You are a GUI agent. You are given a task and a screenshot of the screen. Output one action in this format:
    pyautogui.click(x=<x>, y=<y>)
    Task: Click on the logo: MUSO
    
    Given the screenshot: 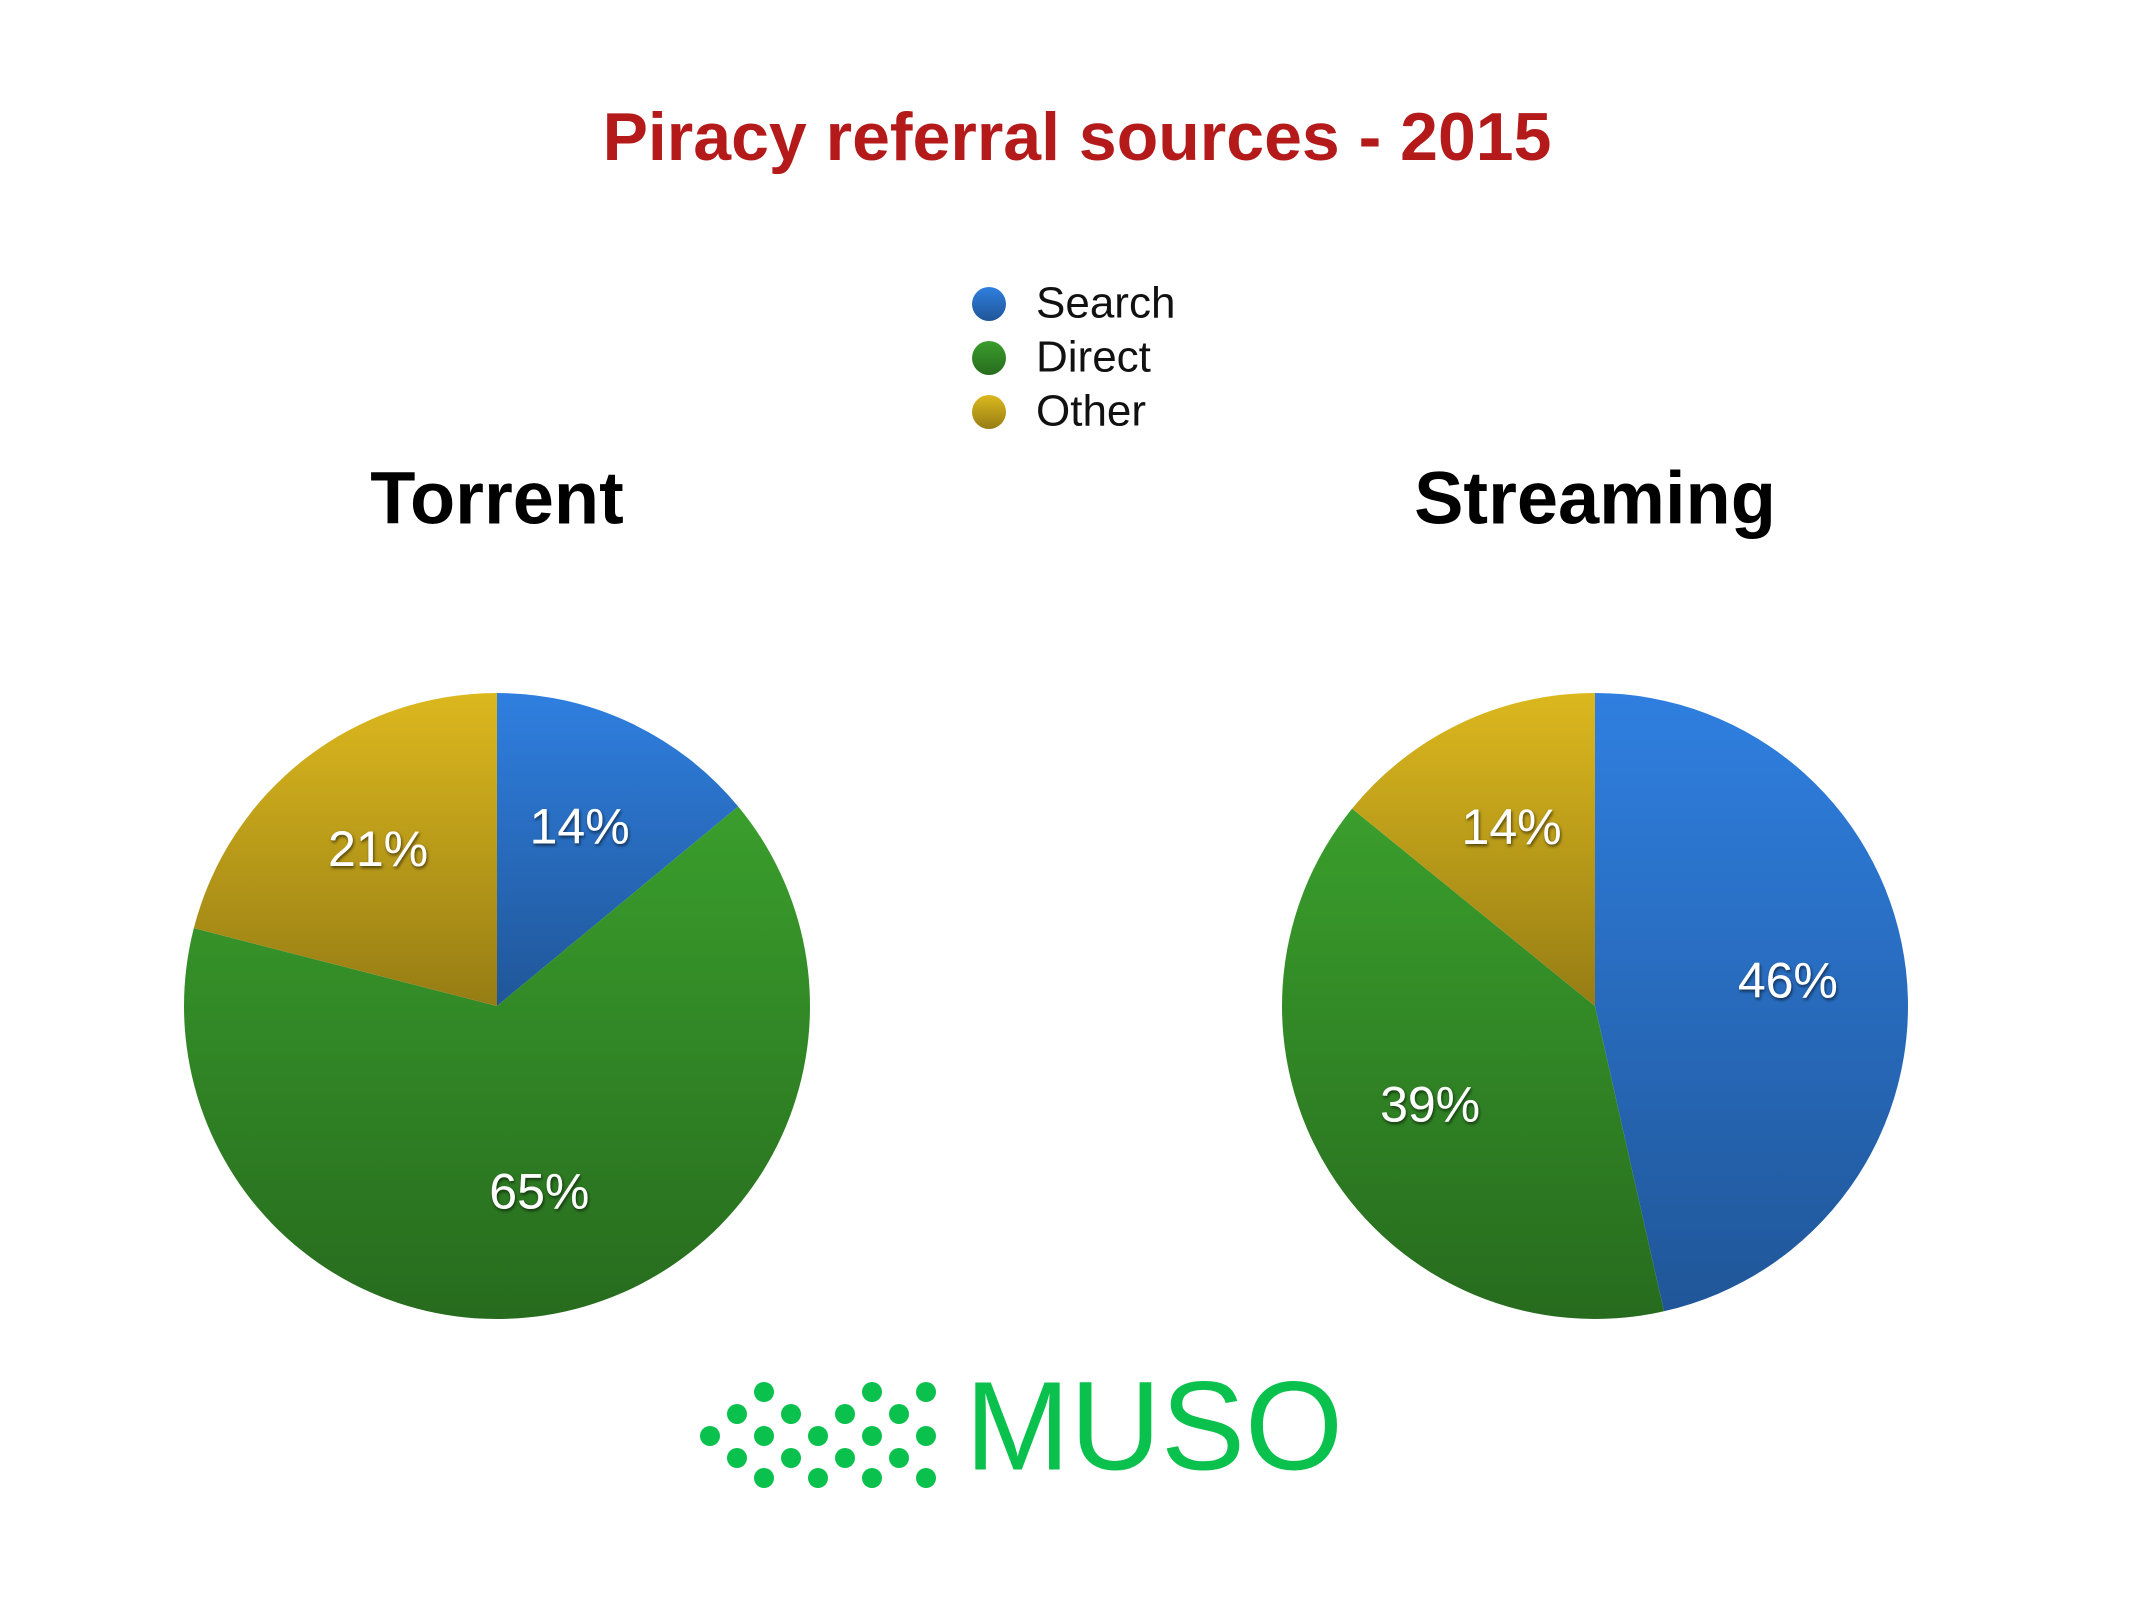 What is the action you would take?
    pyautogui.click(x=1021, y=1425)
    